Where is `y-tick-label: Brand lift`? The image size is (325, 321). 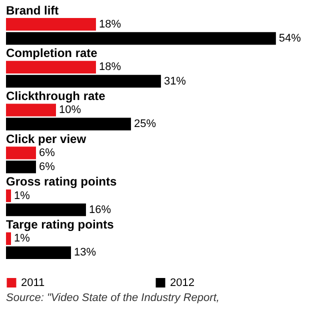
y-tick-label: Brand lift is located at coordinates (32, 10).